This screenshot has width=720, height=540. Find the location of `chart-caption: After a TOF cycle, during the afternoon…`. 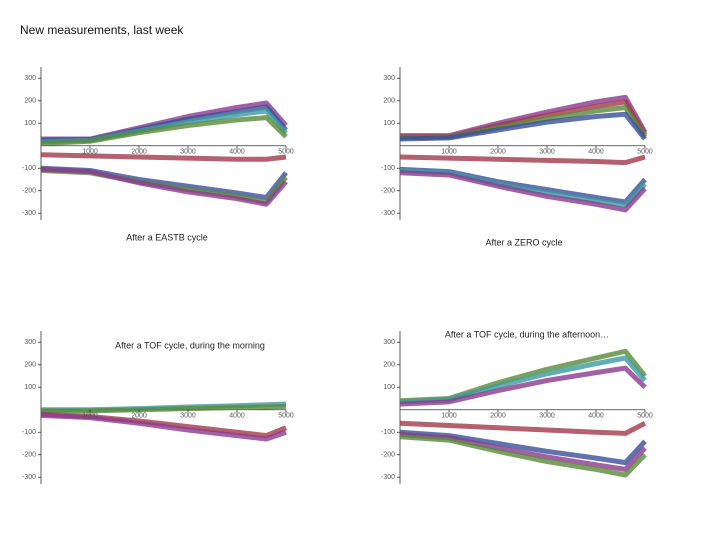

chart-caption: After a TOF cycle, during the afternoon… is located at coordinates (527, 334).